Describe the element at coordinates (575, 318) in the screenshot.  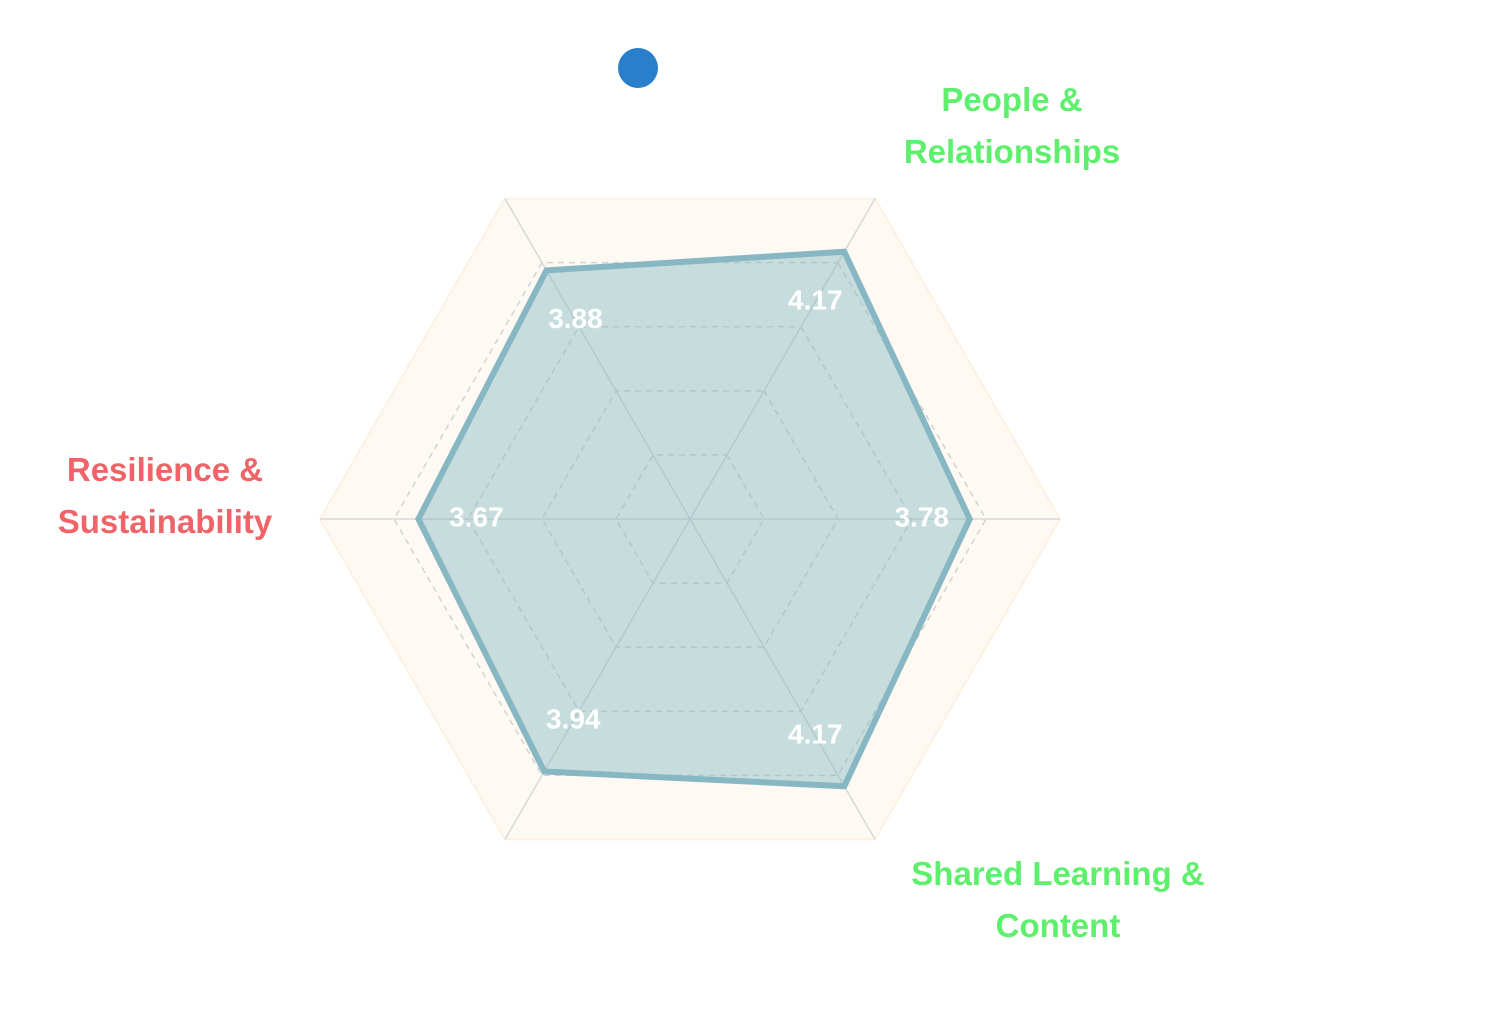
I see `value-label: 3.88` at that location.